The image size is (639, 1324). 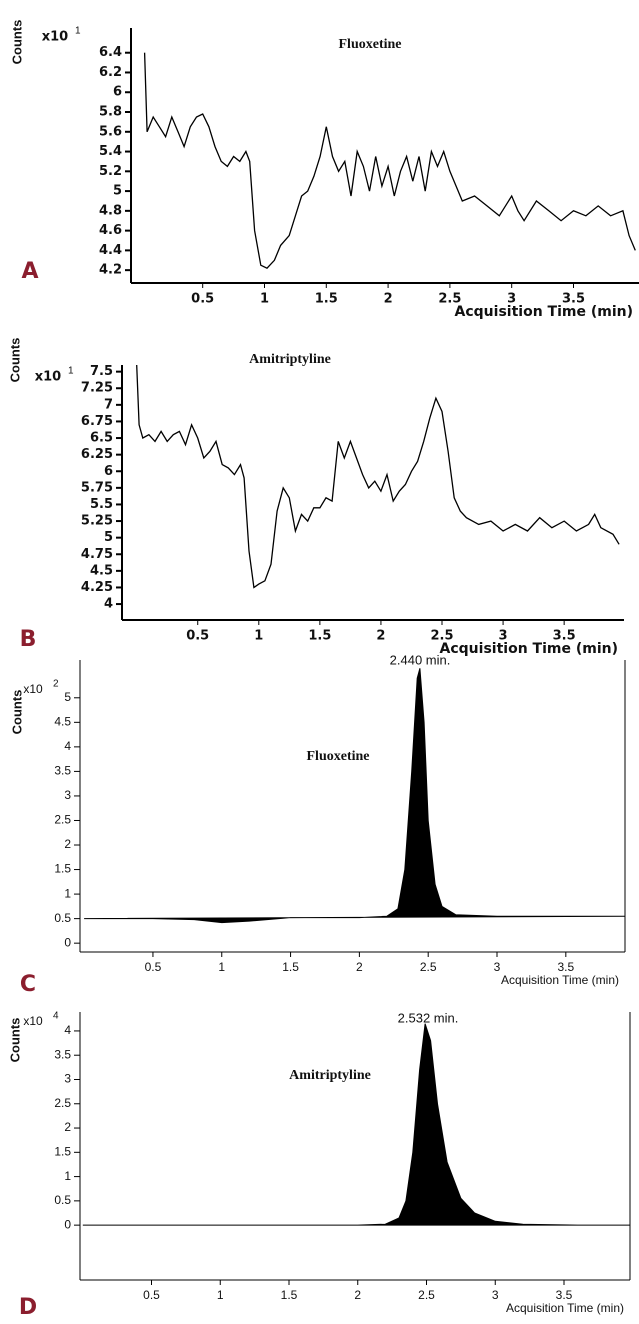 I want to click on scale-power: 4, so click(x=56, y=1016).